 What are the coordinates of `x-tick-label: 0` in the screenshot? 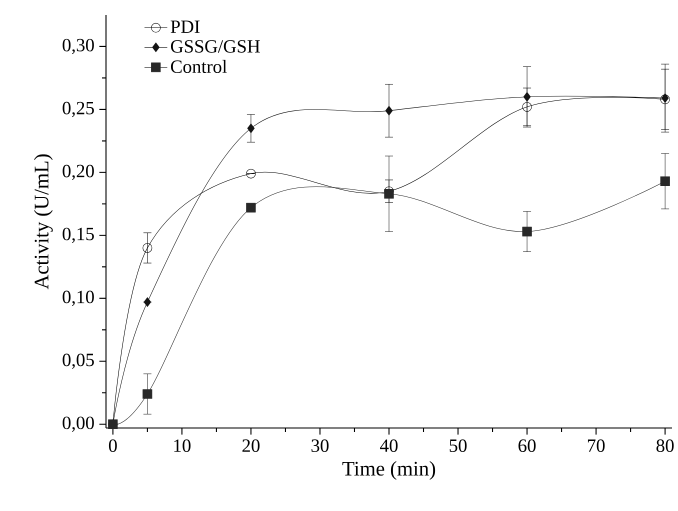 It's located at (112, 445).